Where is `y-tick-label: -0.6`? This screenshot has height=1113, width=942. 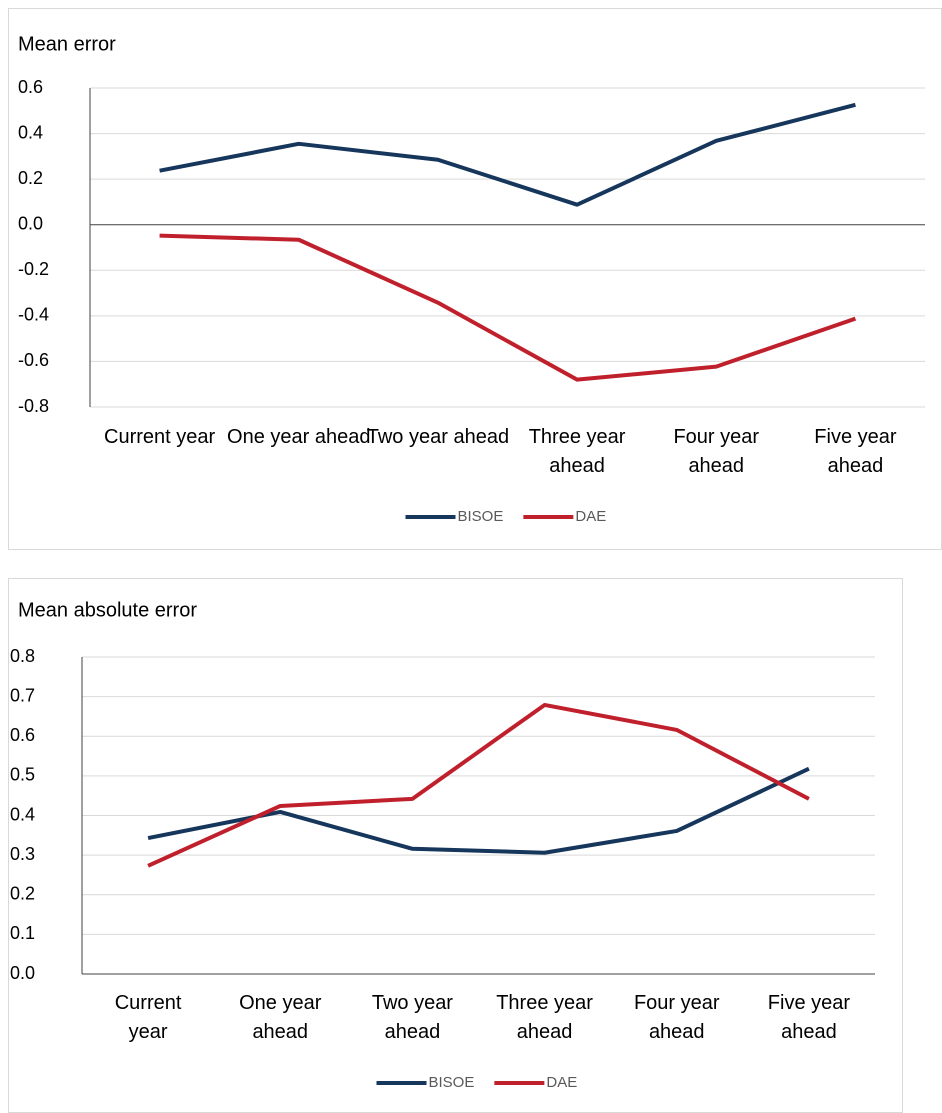 y-tick-label: -0.6 is located at coordinates (33, 360).